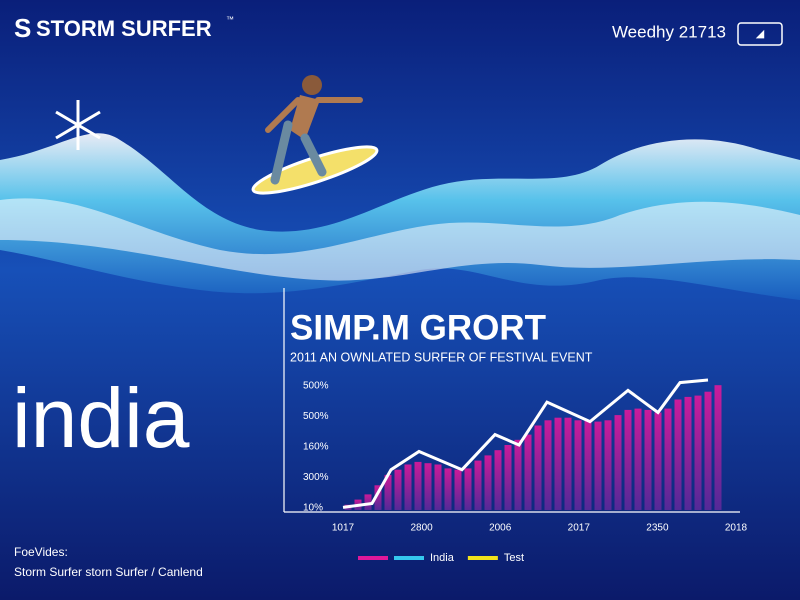  I want to click on chart-title: SIMP.M GRORT, so click(418, 327).